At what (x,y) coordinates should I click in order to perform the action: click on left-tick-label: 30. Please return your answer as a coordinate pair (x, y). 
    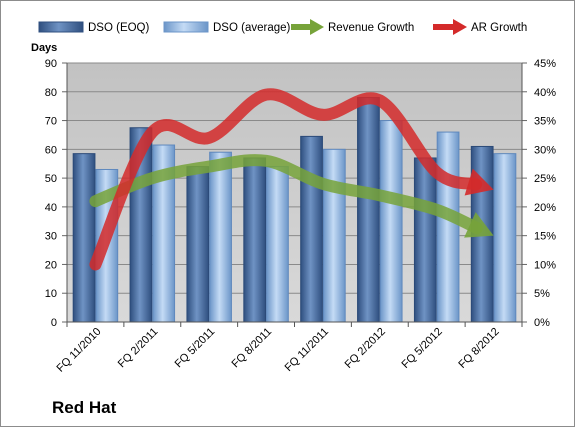
    Looking at the image, I should click on (51, 237).